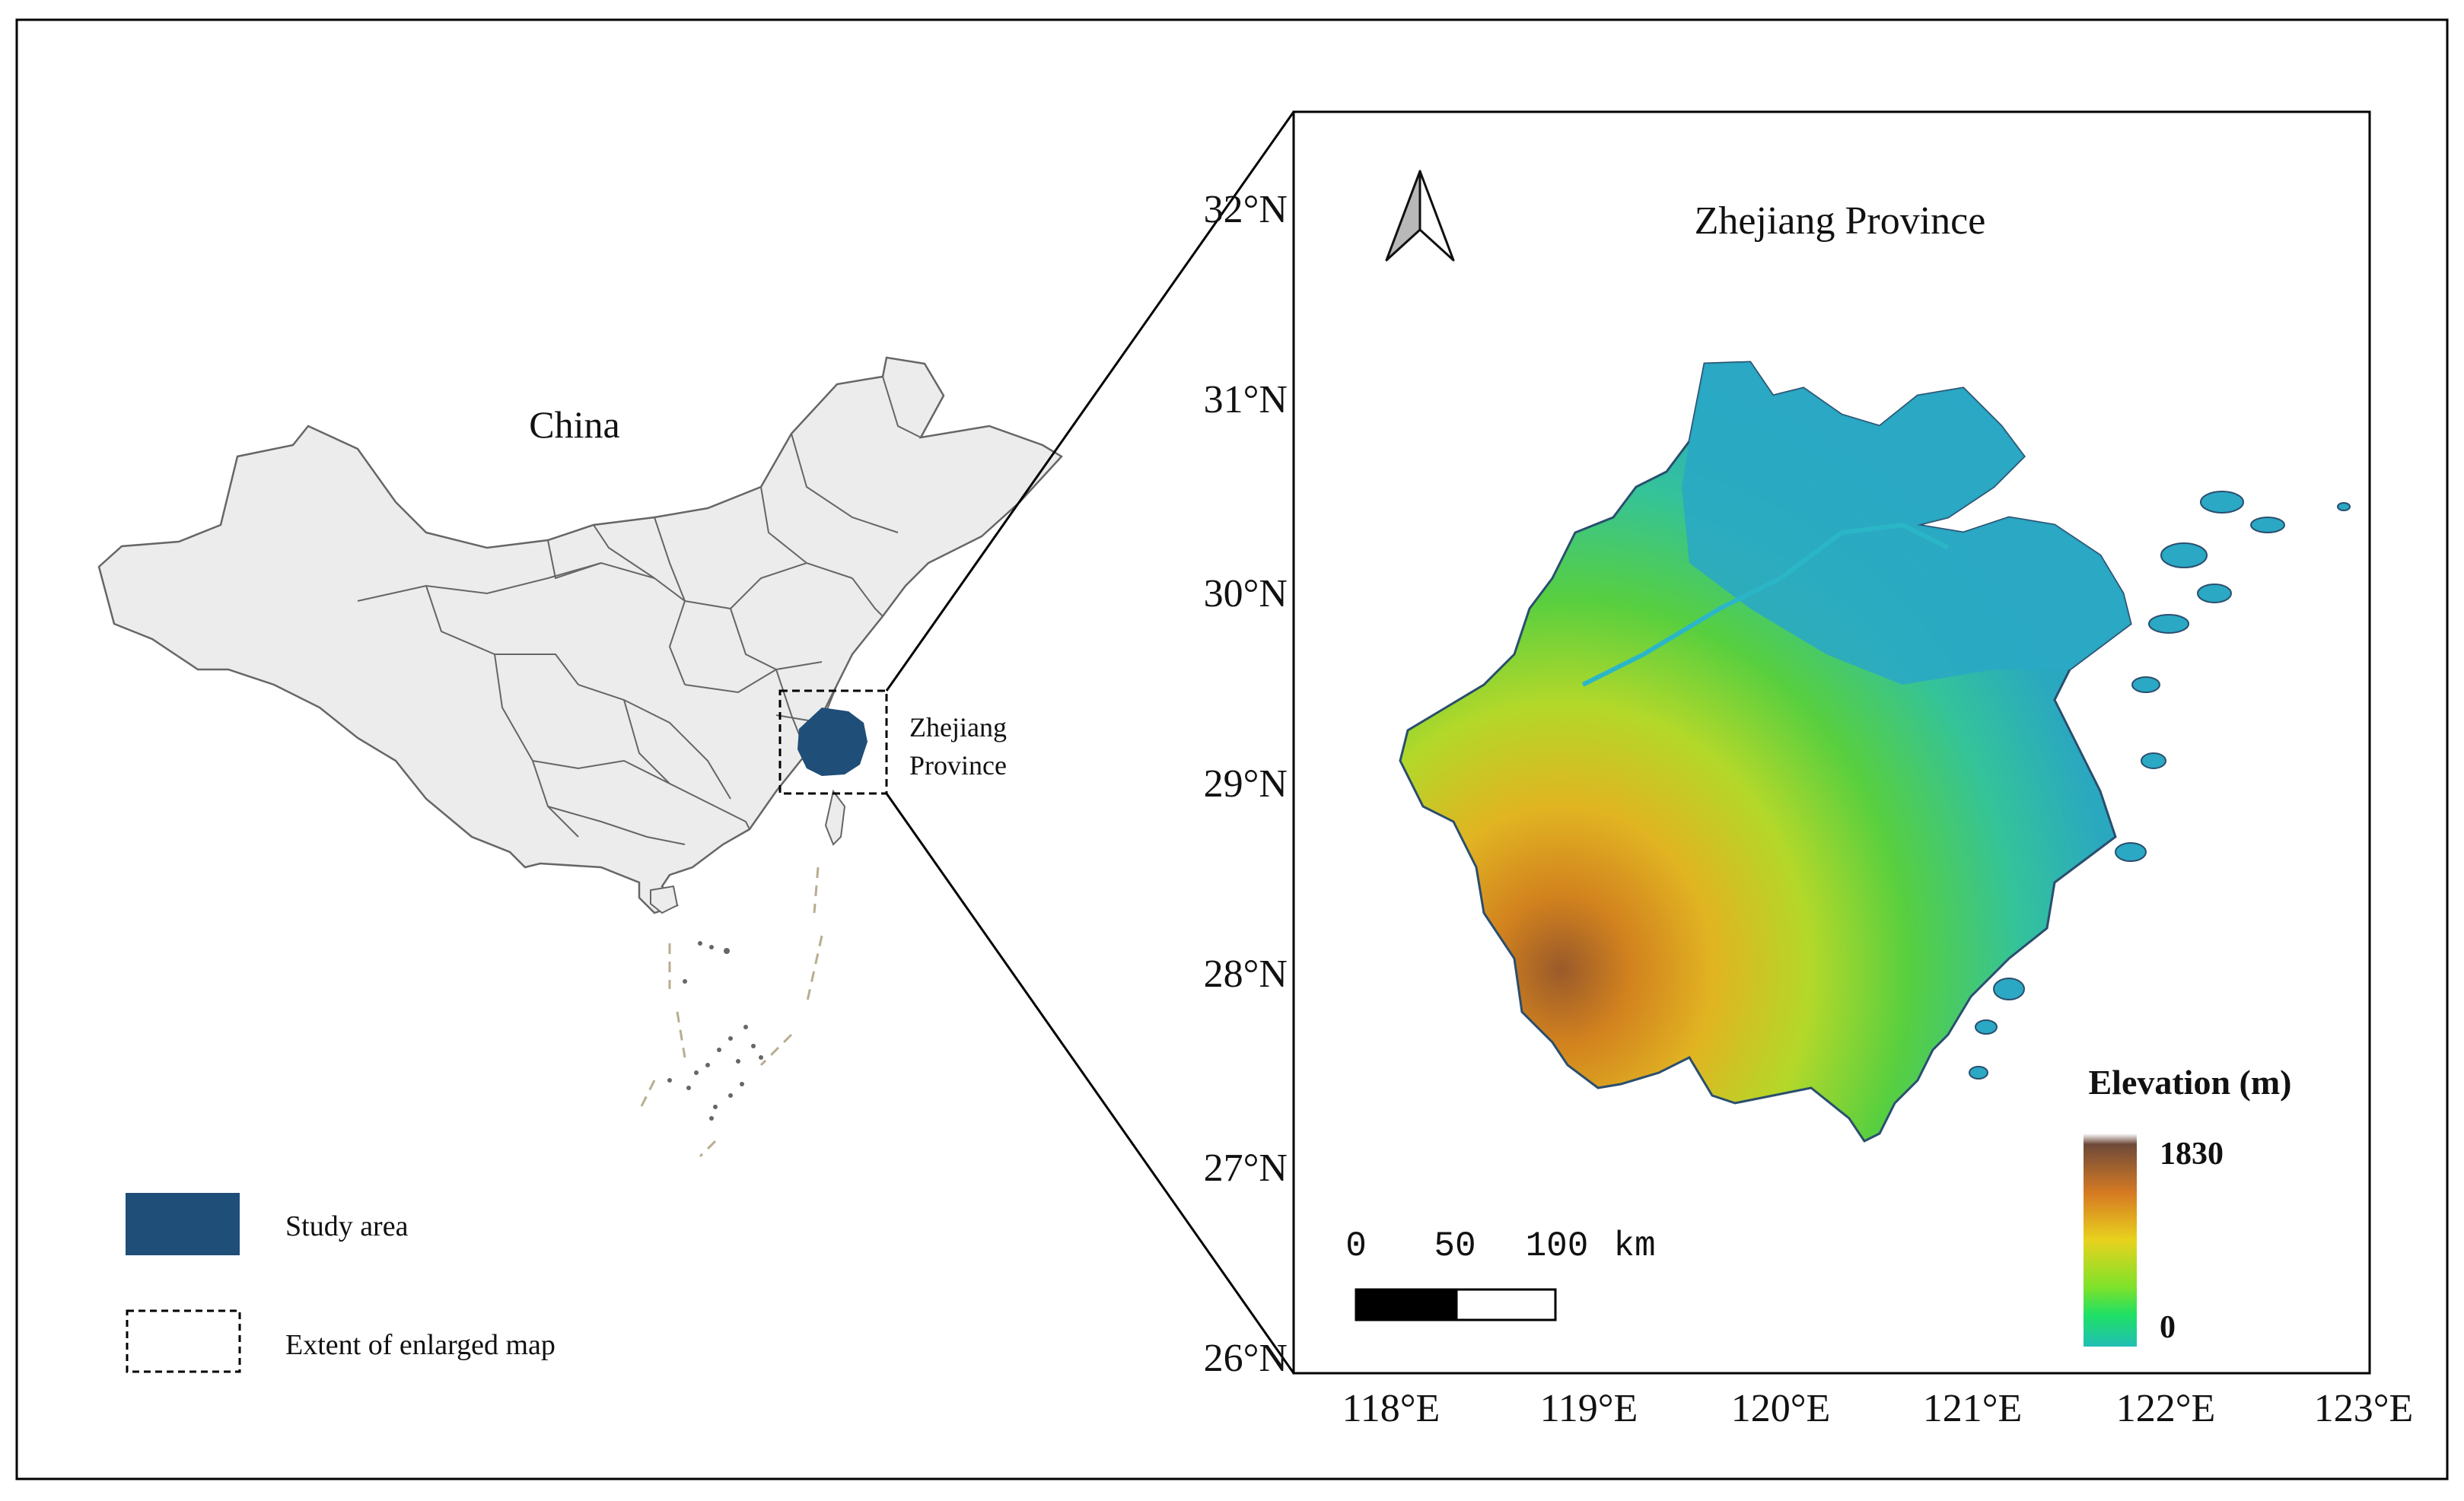 The height and width of the screenshot is (1501, 2464). Describe the element at coordinates (715, 1031) in the screenshot. I see `south-china-sea-islands` at that location.